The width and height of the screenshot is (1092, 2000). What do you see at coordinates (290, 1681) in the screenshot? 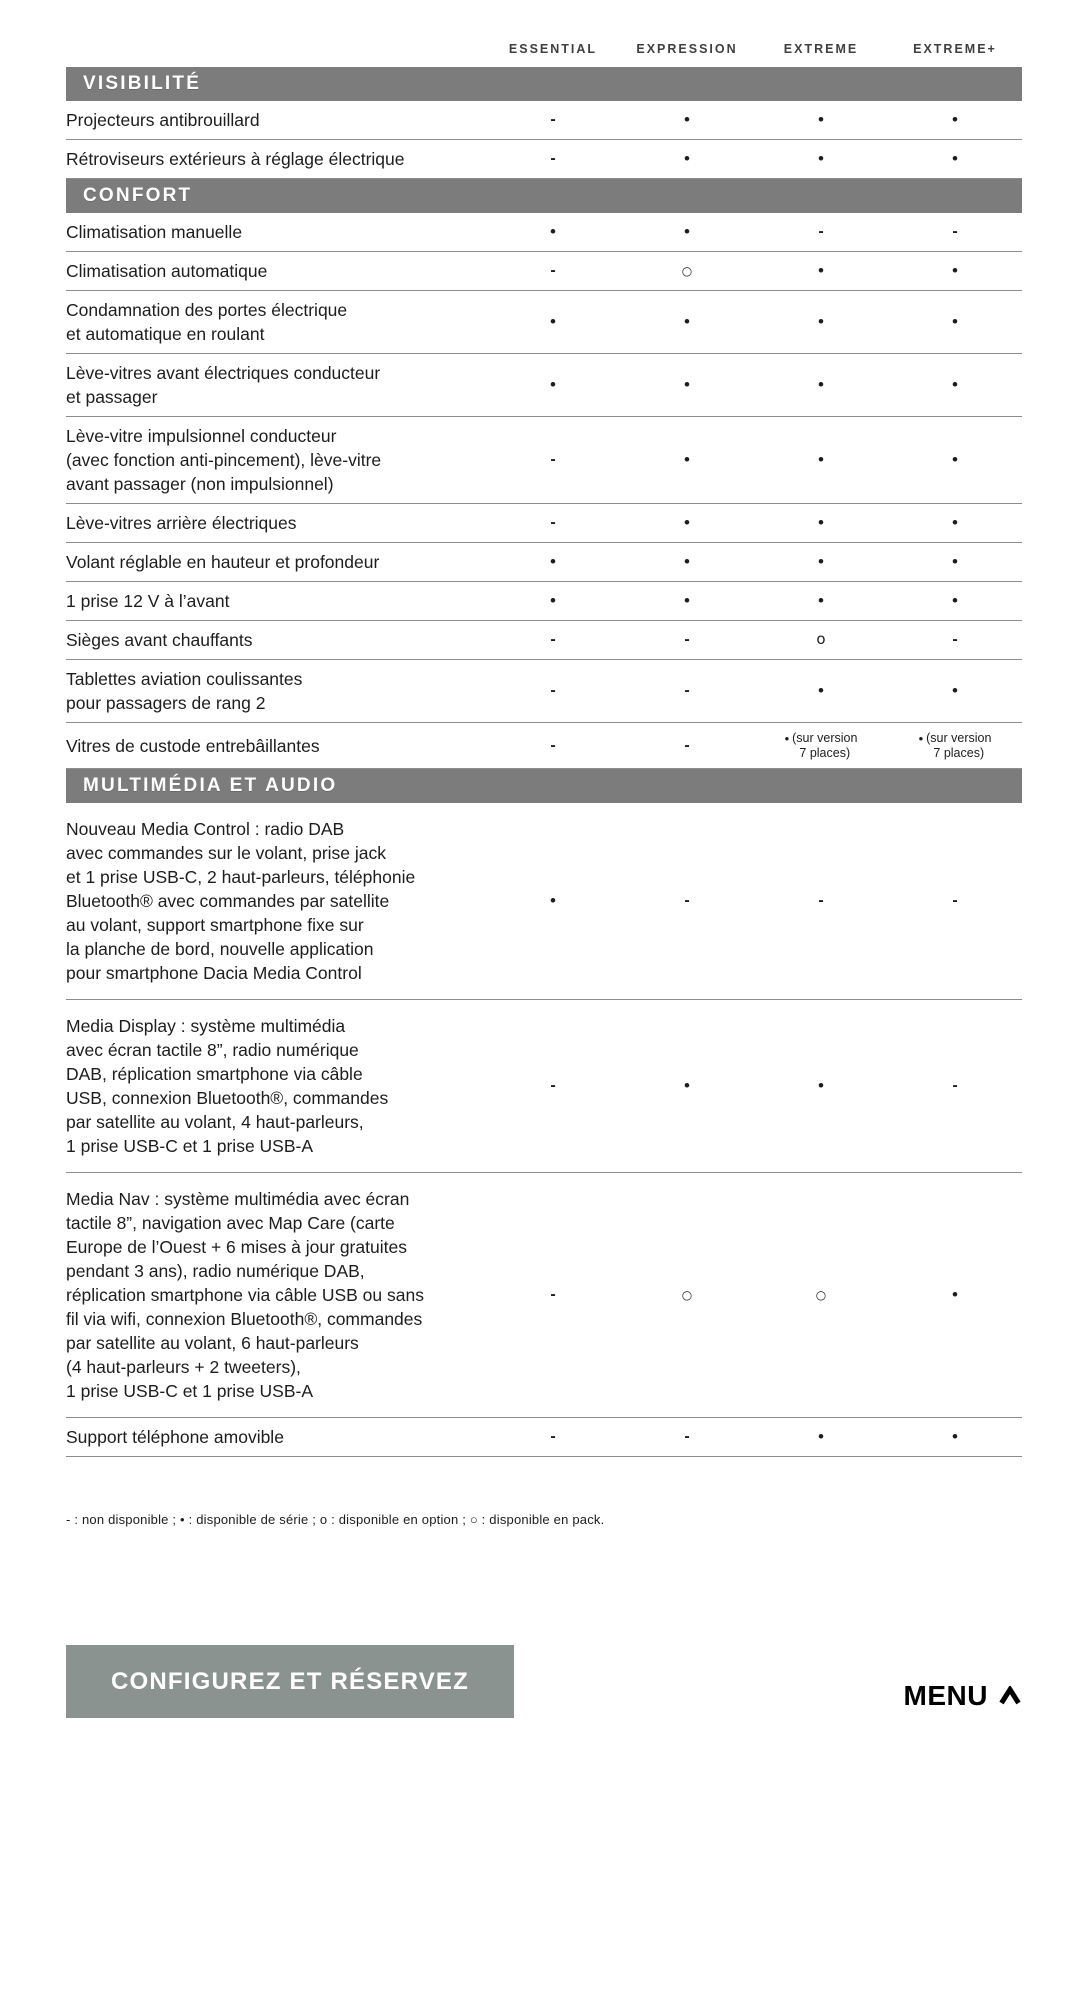
I see `configure-reserve-button: CONFIGUREZ ET RÉSERVEZ` at bounding box center [290, 1681].